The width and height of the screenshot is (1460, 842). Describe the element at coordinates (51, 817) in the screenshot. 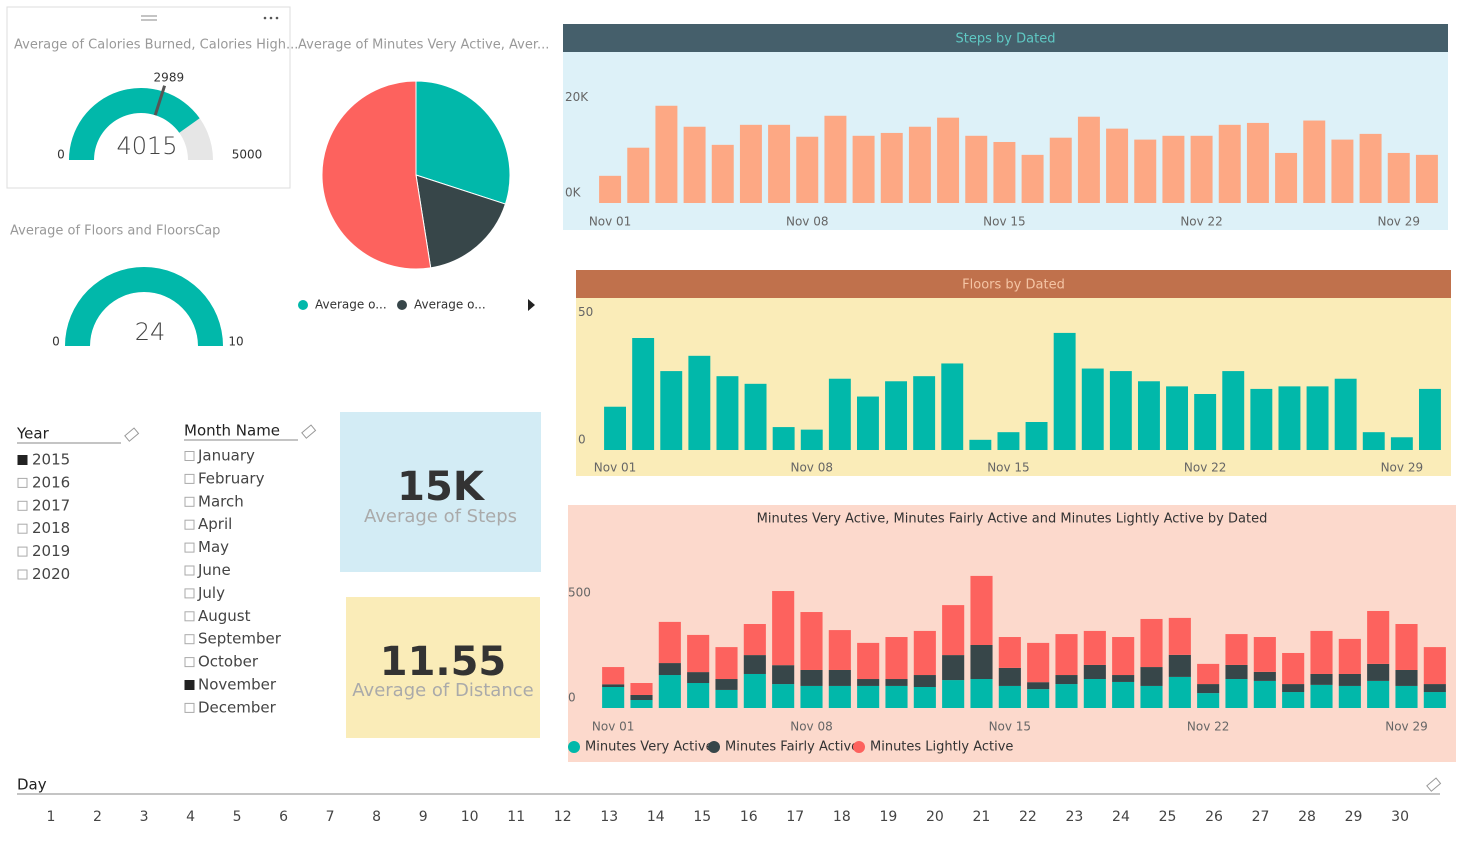

I see `slicer-item: 1` at that location.